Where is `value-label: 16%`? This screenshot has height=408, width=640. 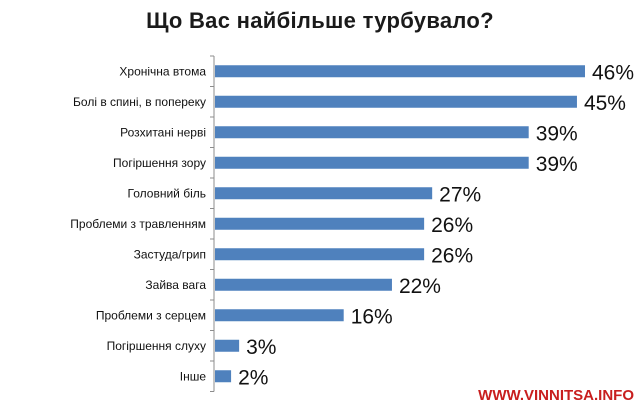
value-label: 16% is located at coordinates (372, 316).